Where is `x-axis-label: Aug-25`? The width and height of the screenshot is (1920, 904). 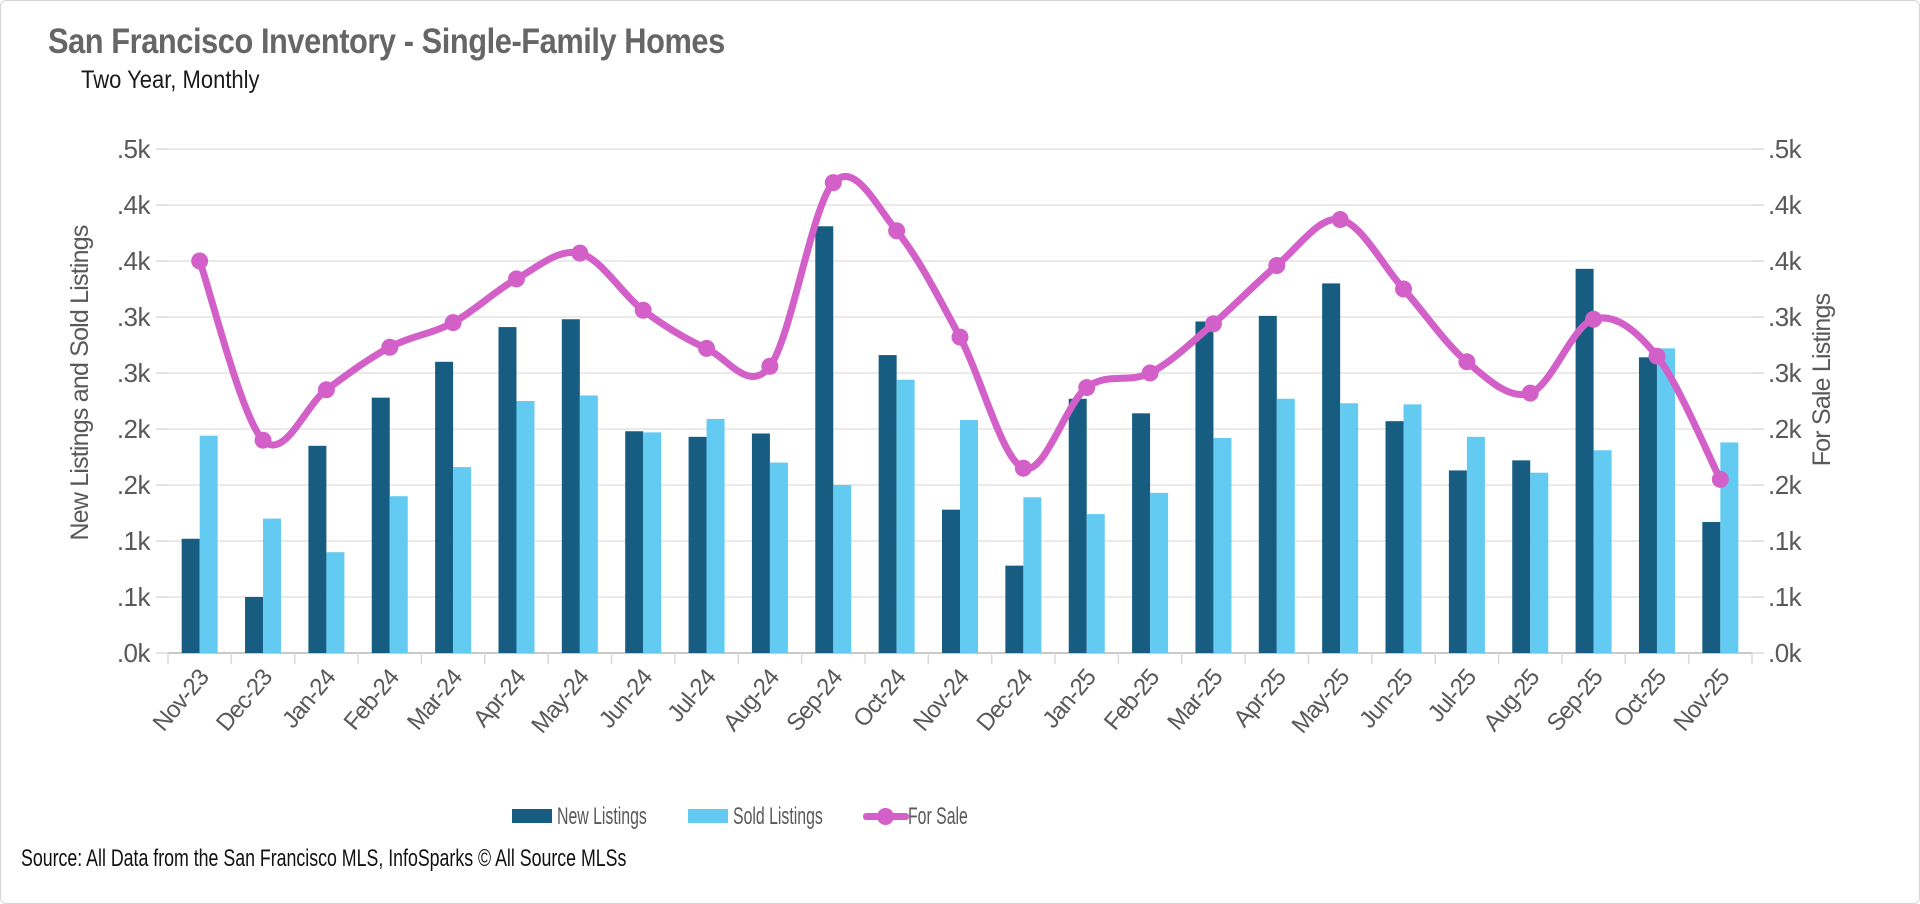
x-axis-label: Aug-25 is located at coordinates (1511, 700).